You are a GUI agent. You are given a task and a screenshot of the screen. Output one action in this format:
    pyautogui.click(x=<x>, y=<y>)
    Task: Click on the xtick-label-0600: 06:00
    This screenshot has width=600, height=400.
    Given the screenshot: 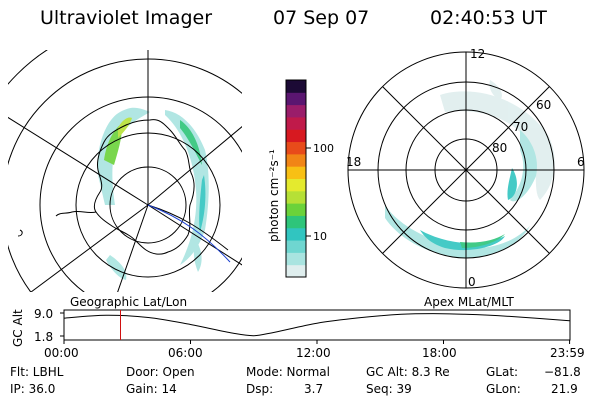 What is the action you would take?
    pyautogui.click(x=185, y=353)
    